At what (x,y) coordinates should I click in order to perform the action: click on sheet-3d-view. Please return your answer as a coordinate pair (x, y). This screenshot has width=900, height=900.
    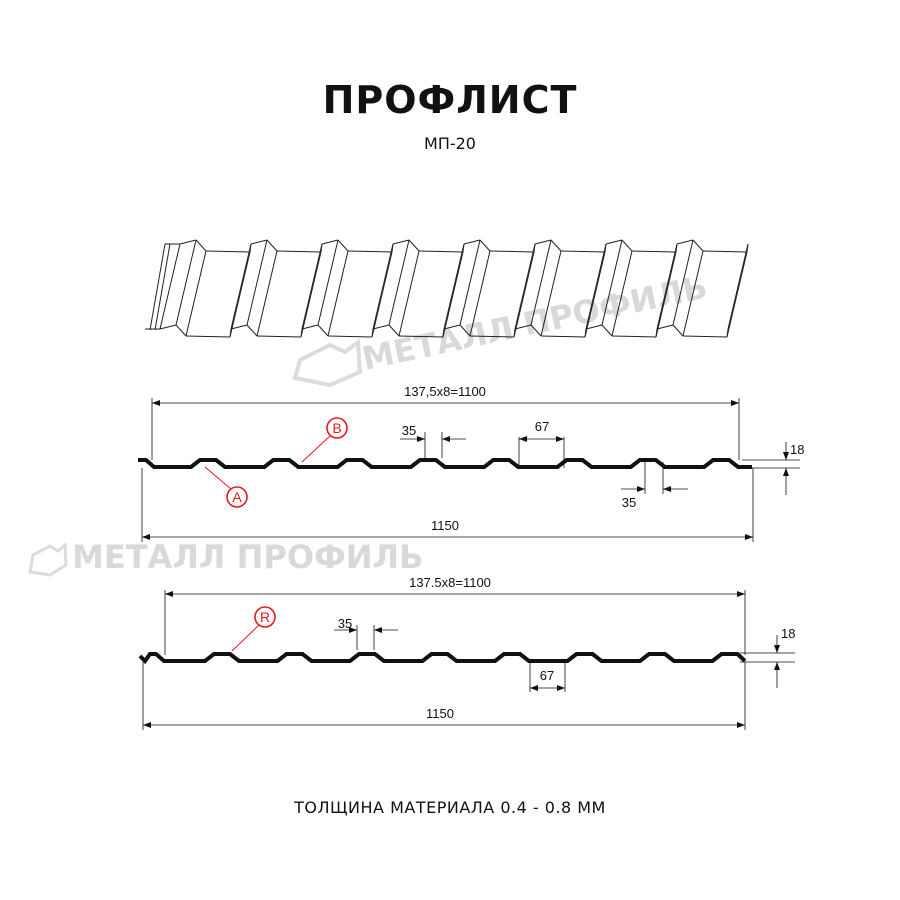
    Looking at the image, I should click on (447, 288).